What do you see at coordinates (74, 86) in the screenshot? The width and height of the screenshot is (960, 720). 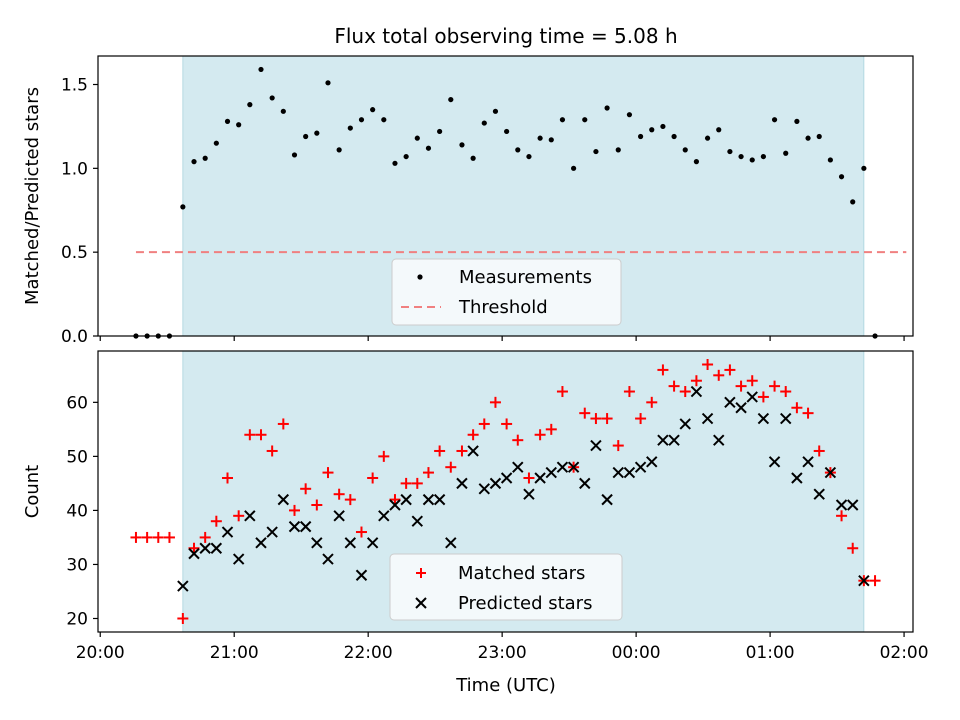 I see `y-tick-label: 1.5` at bounding box center [74, 86].